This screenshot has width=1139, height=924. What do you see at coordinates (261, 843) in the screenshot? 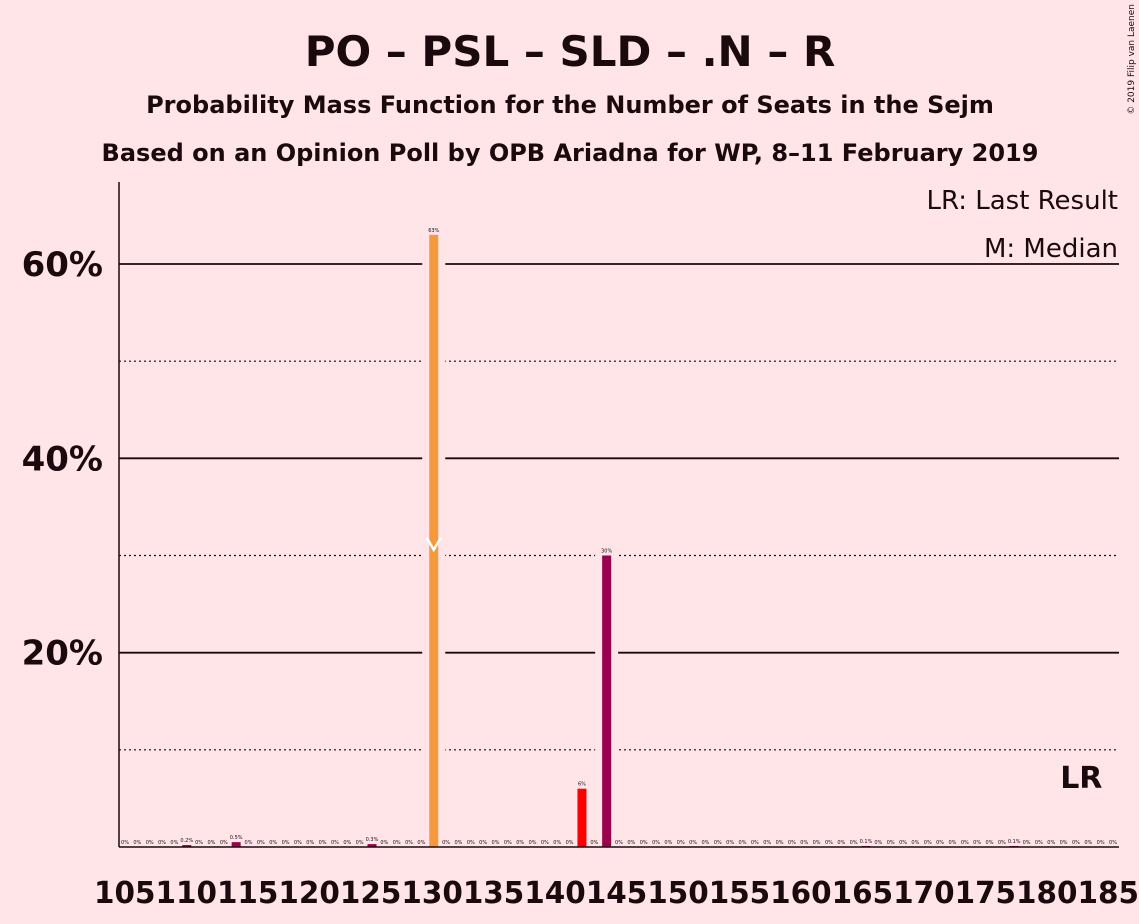
I see `bar-label-seat-116: 0%` at bounding box center [261, 843].